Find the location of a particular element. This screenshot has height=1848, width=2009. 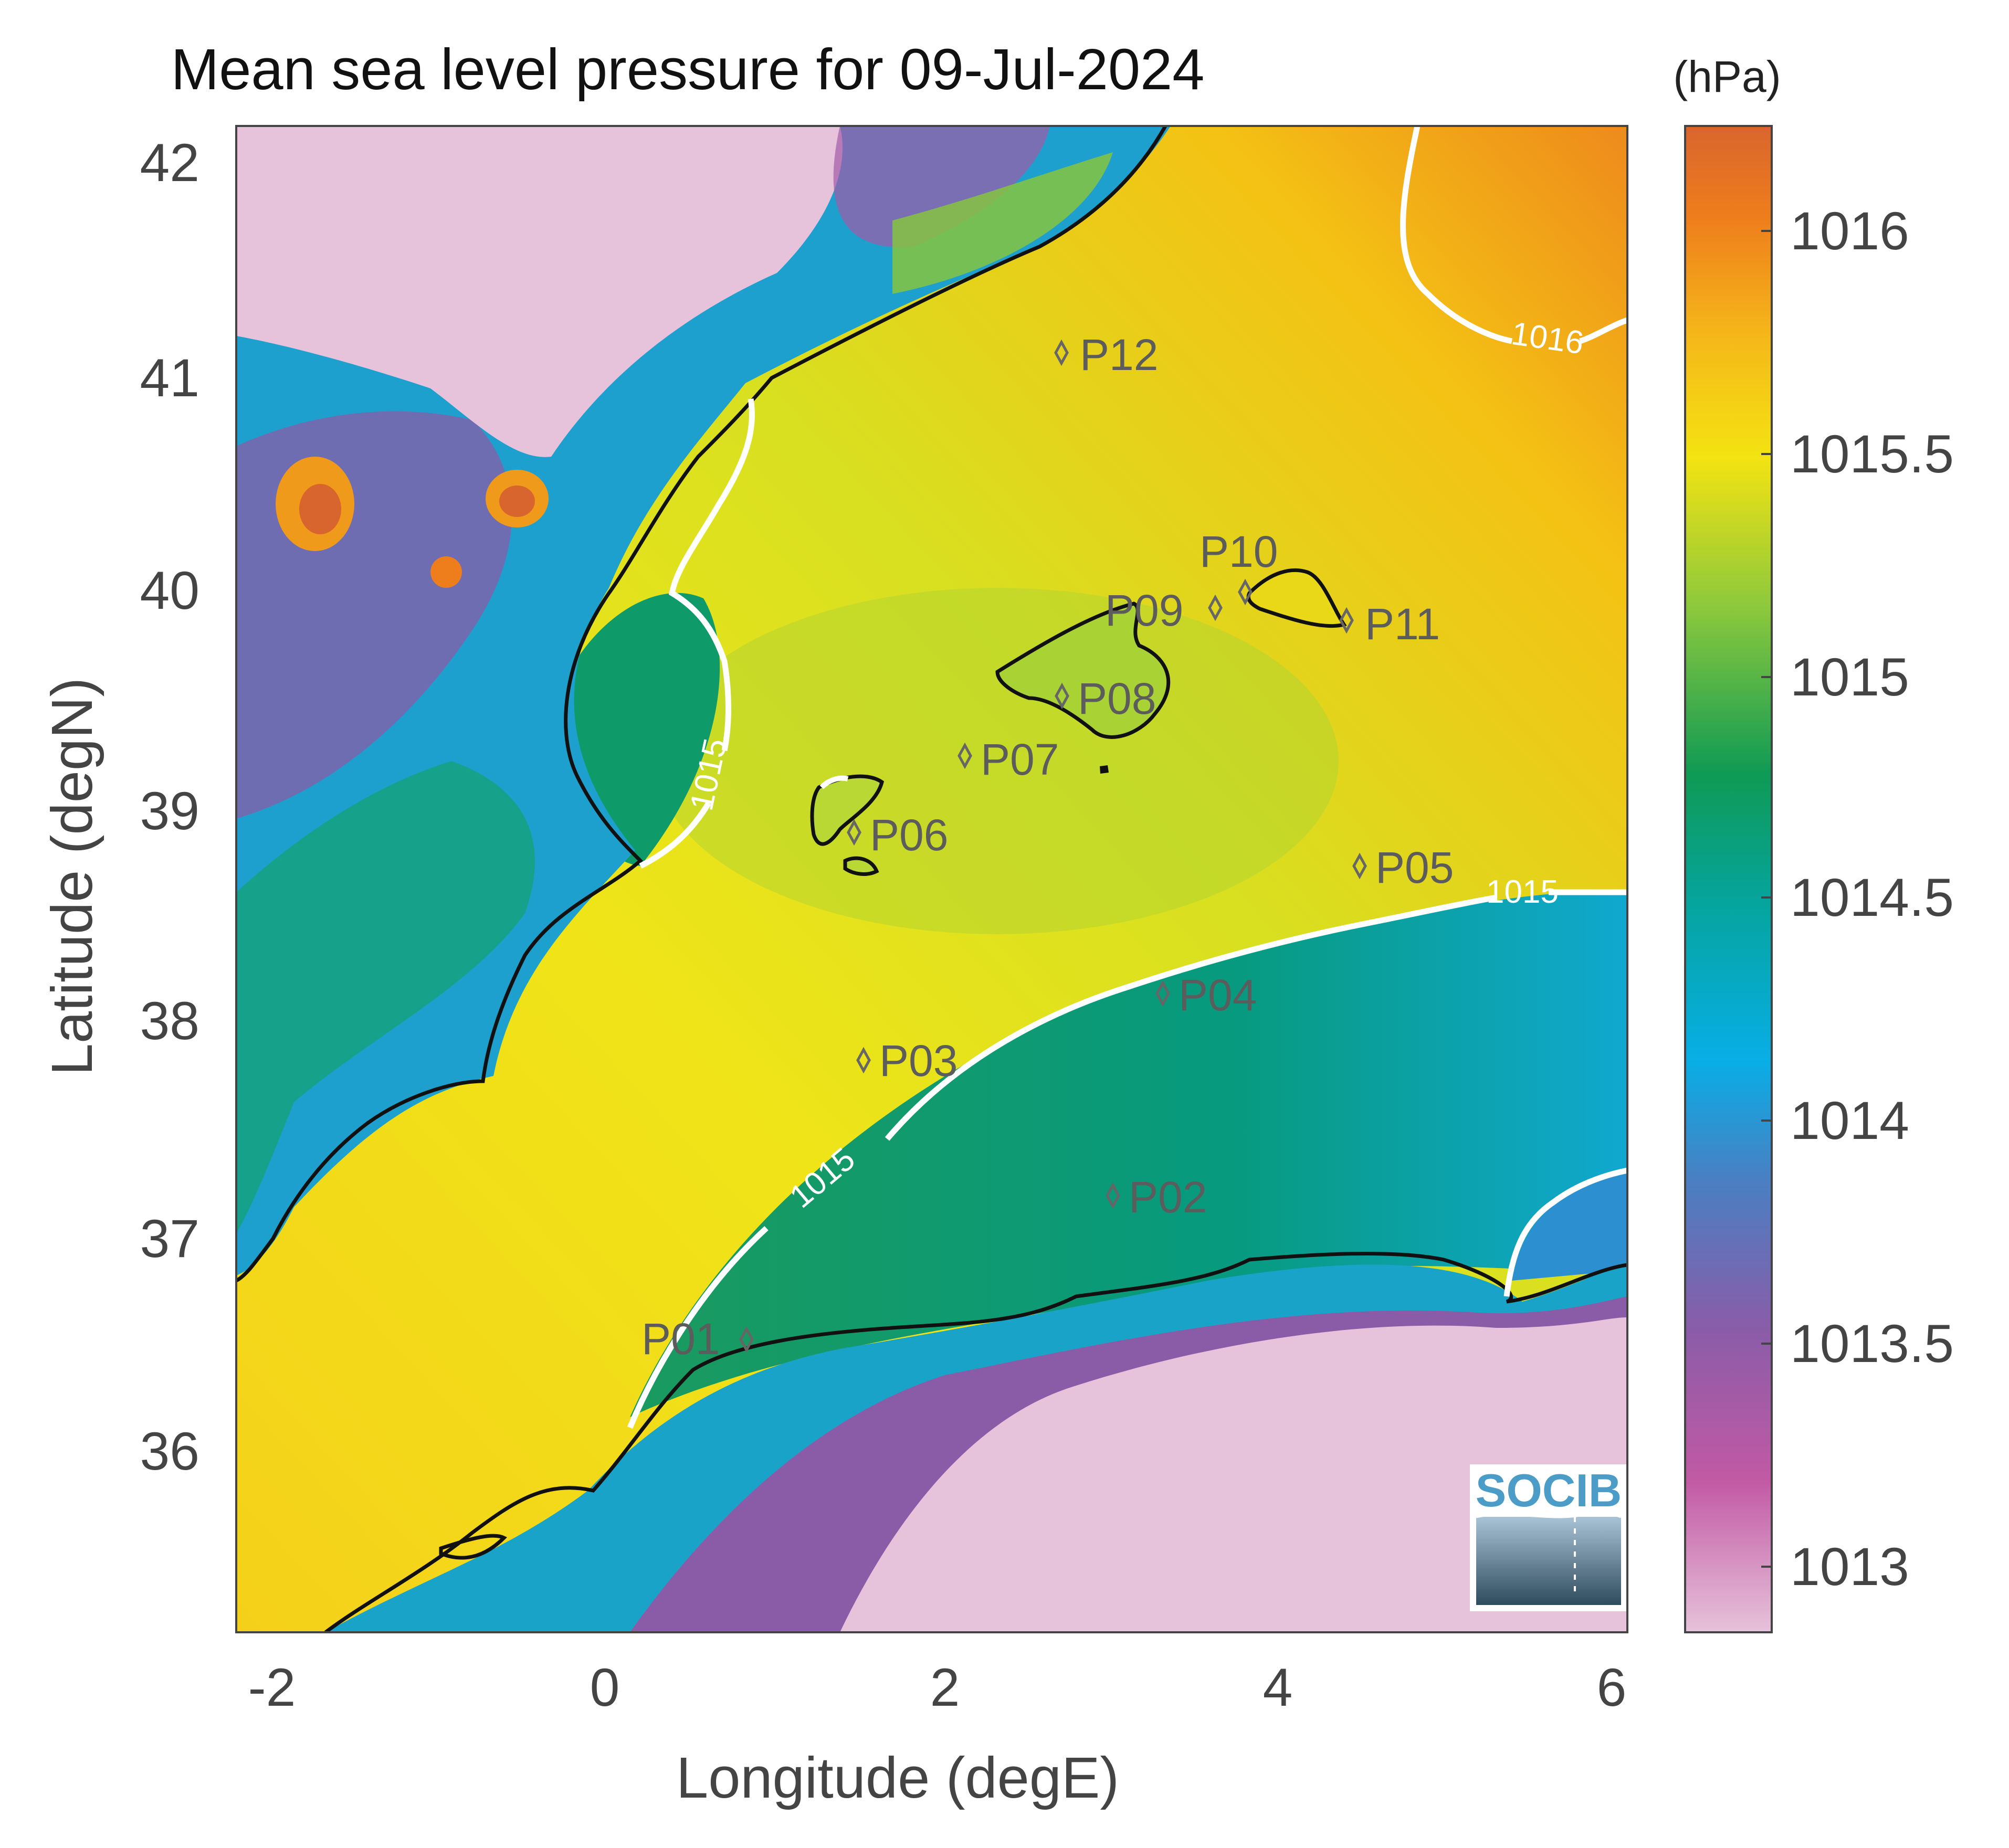

x-axis: -2 0 2 4 6 Longitude (degE) is located at coordinates (938, 1734).